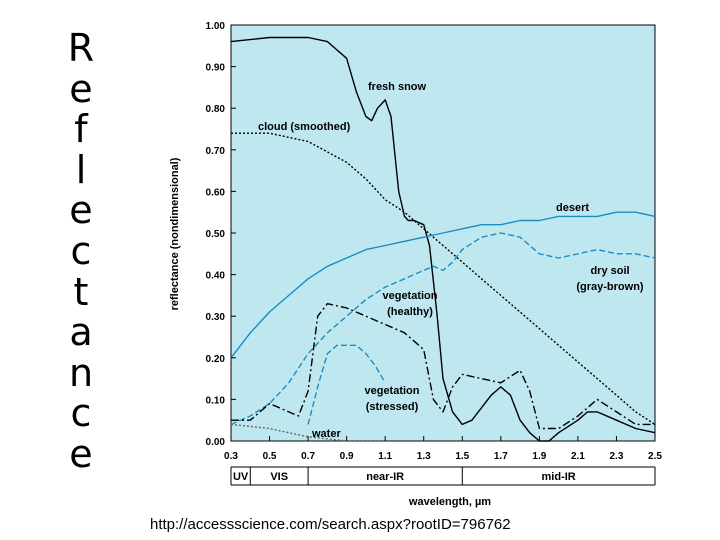 The image size is (720, 540). I want to click on x-tick-label: 0.9, so click(347, 456).